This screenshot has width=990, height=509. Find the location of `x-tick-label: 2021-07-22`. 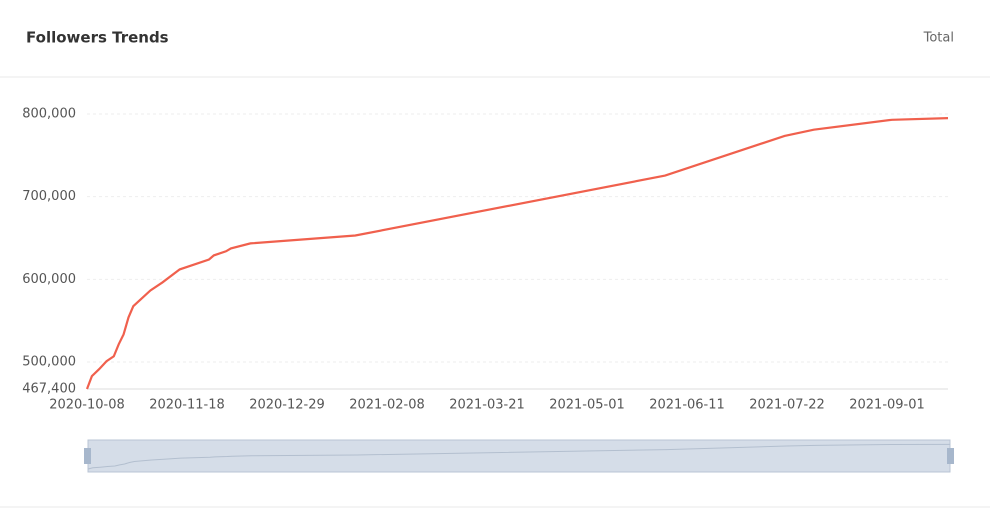

x-tick-label: 2021-07-22 is located at coordinates (787, 405).